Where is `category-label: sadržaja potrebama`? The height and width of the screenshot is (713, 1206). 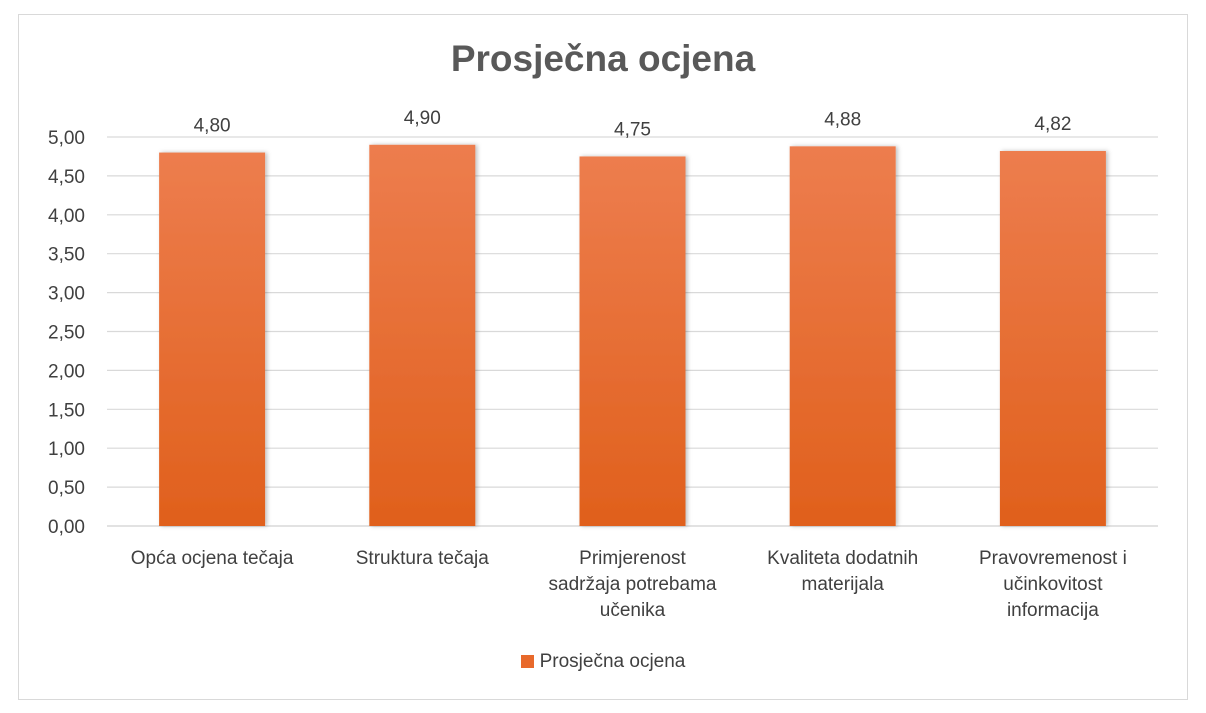
category-label: sadržaja potrebama is located at coordinates (633, 584).